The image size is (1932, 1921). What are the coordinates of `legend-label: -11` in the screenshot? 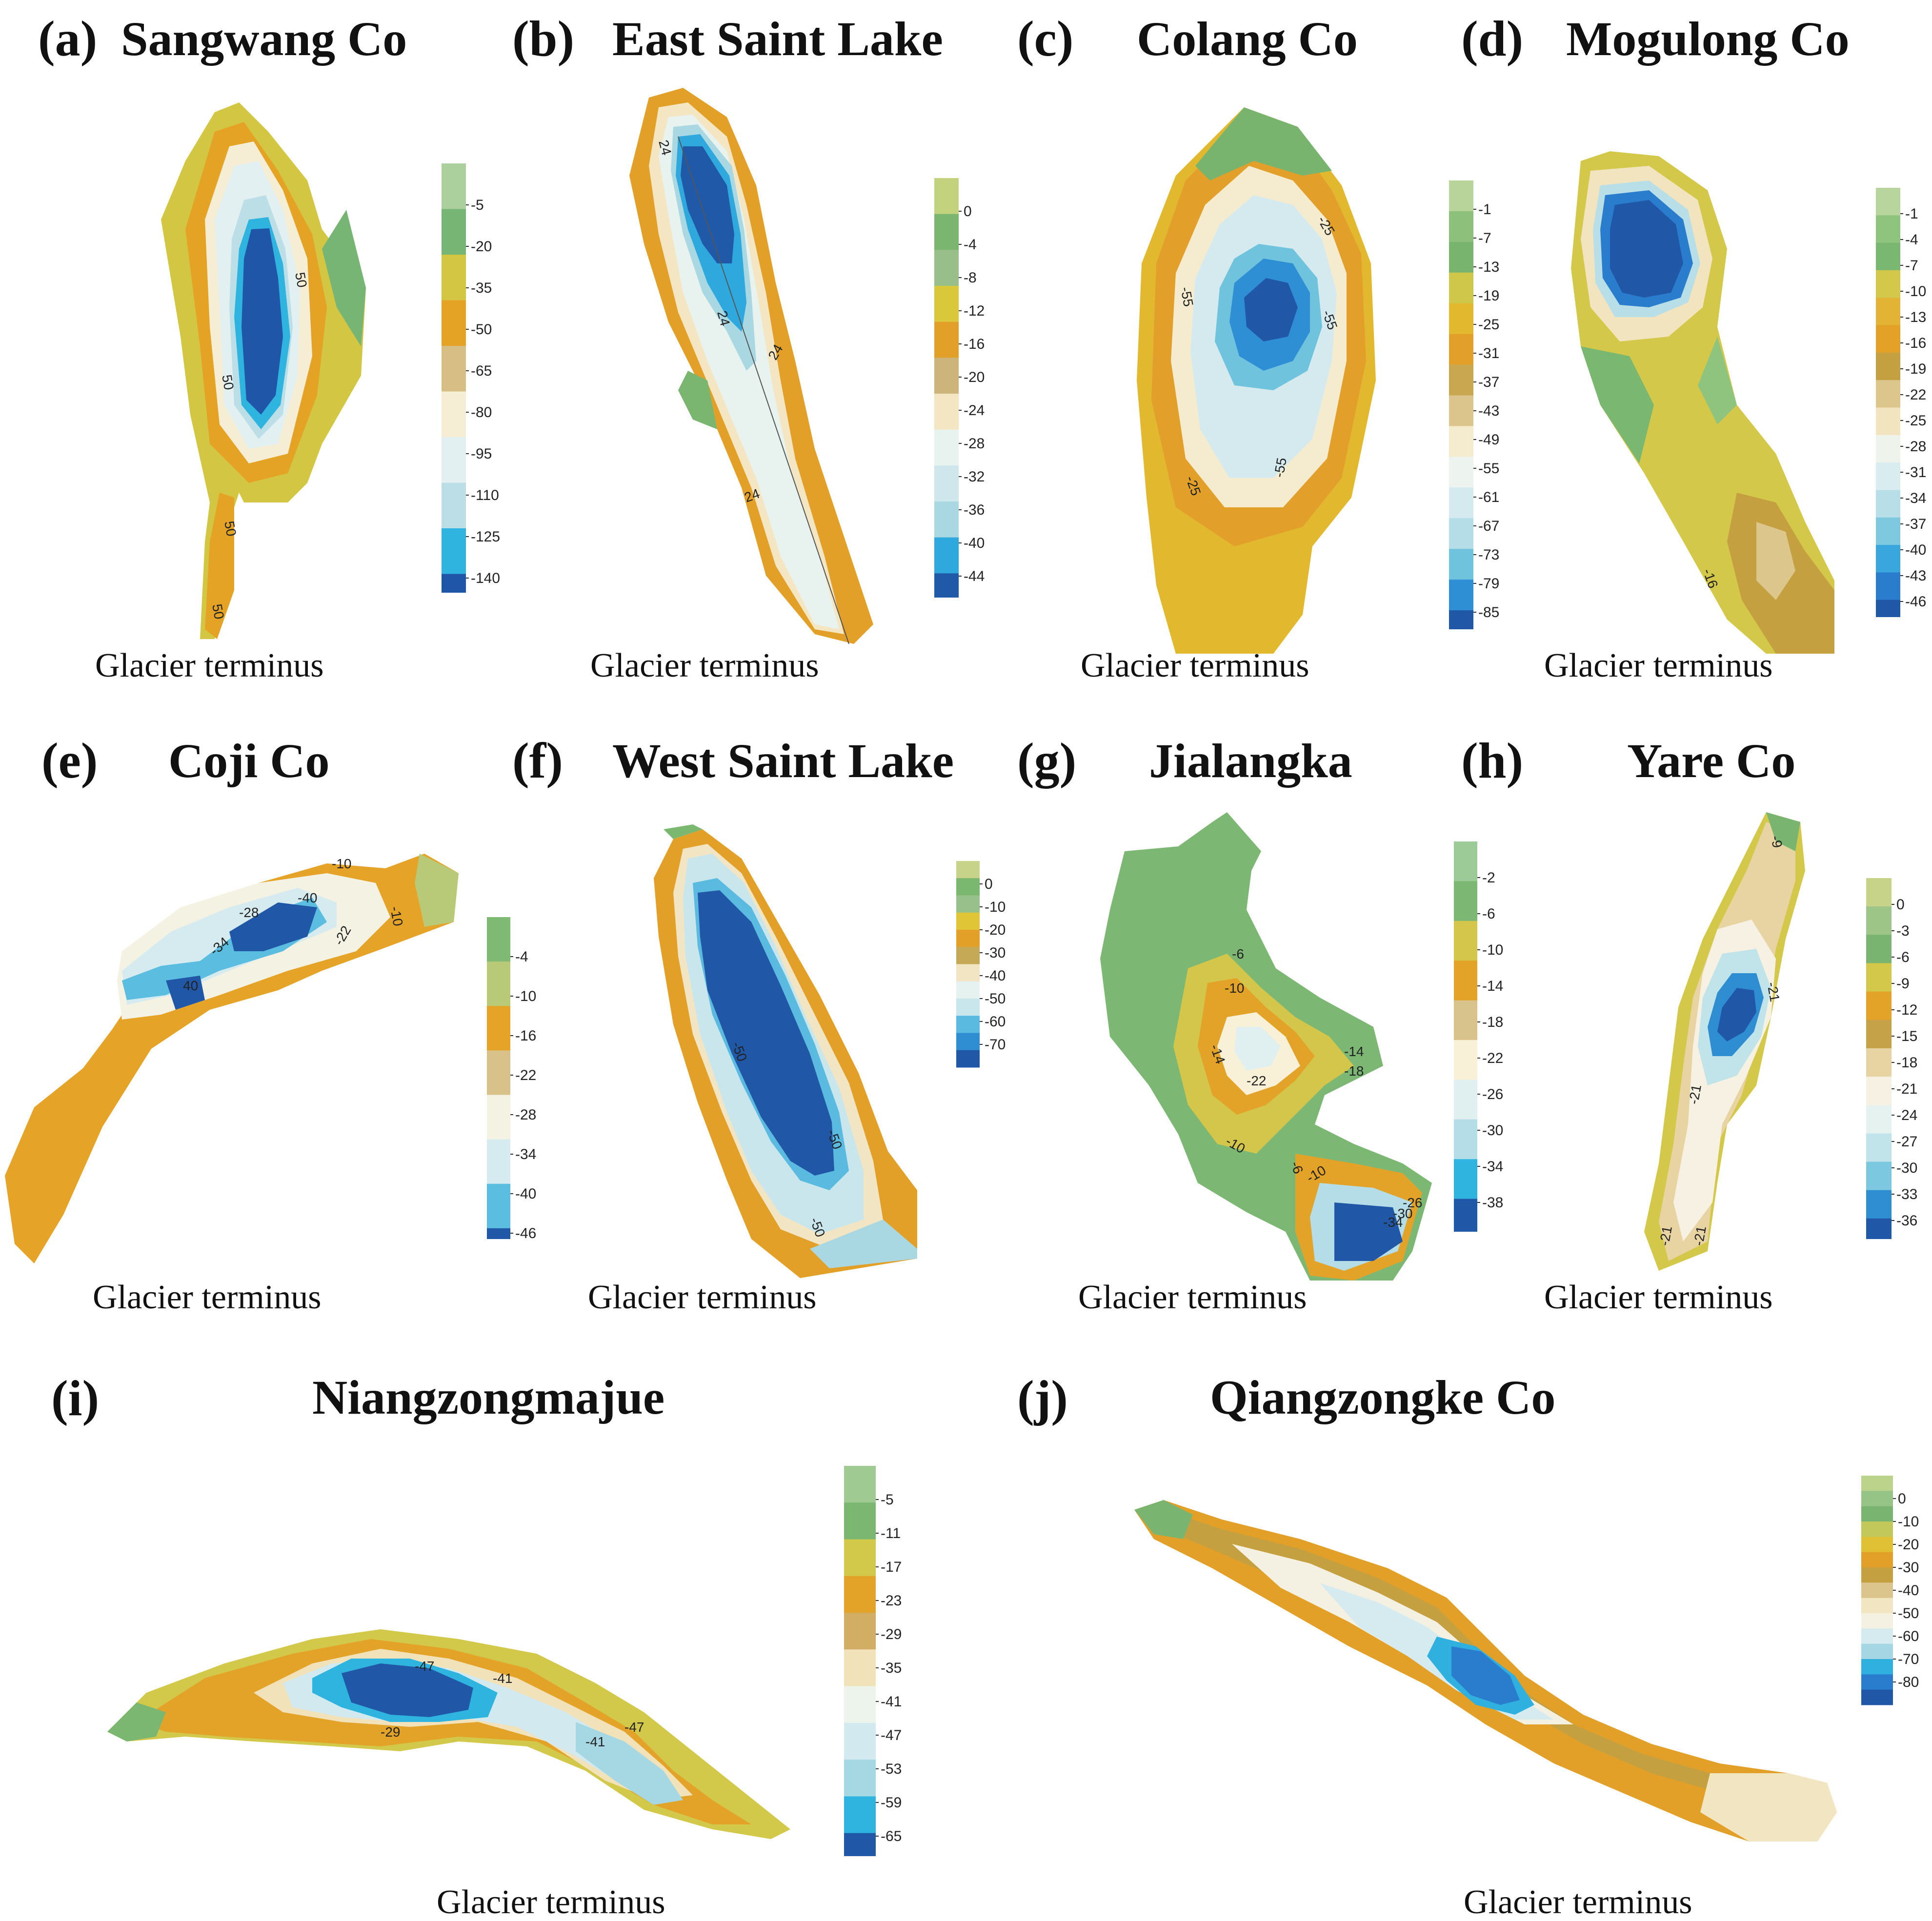 It's located at (891, 1533).